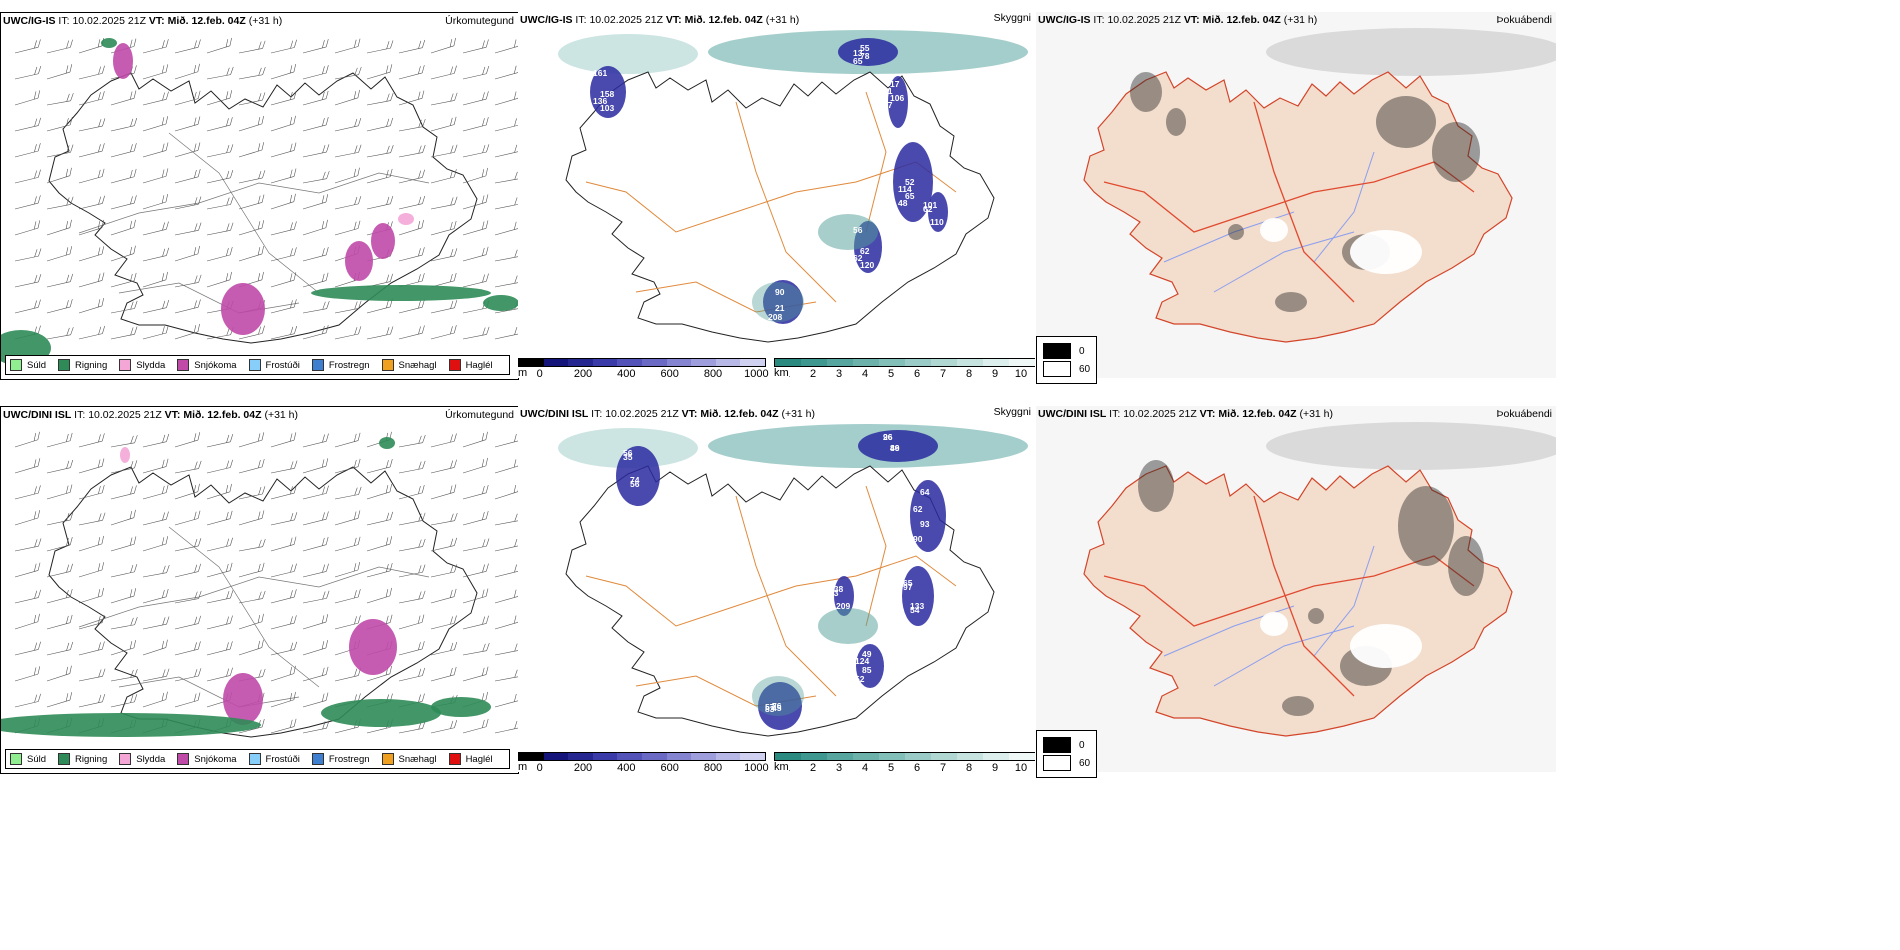  I want to click on ceiling-height-label: 138, so click(836, 589).